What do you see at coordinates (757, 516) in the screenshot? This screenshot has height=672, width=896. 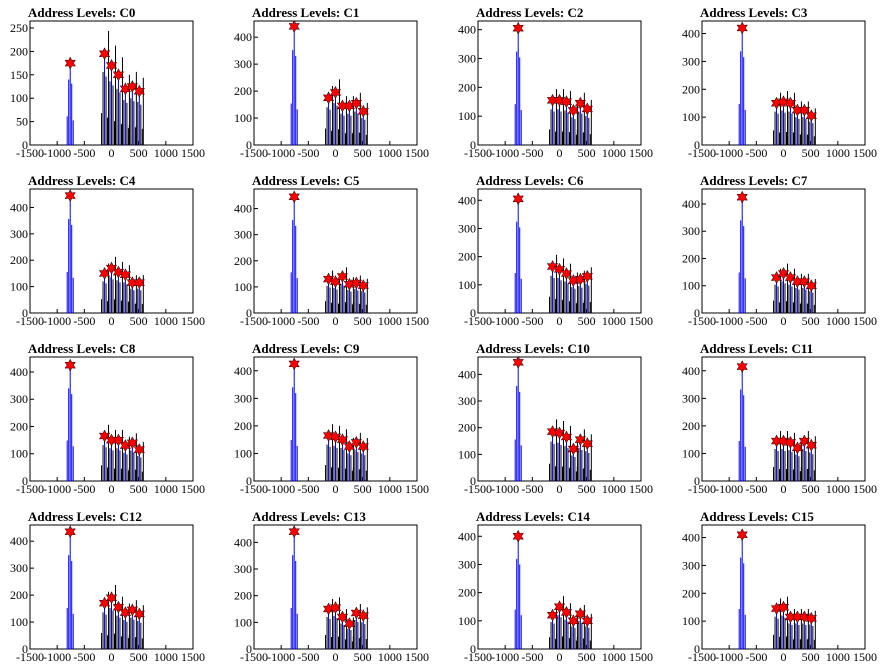 I see `chart-title: Address Levels: C15` at bounding box center [757, 516].